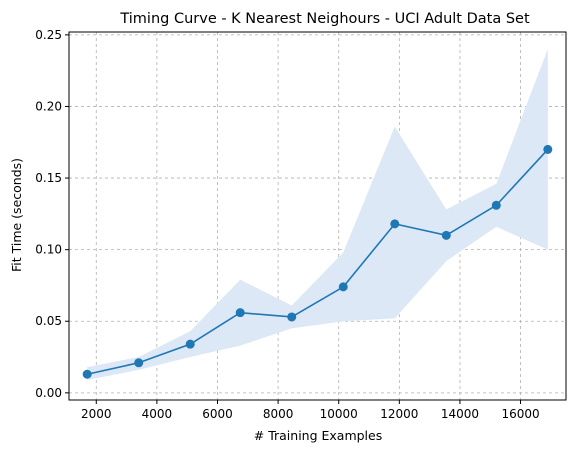 The width and height of the screenshot is (576, 453). What do you see at coordinates (48, 250) in the screenshot?
I see `y-tick-label: 0.10` at bounding box center [48, 250].